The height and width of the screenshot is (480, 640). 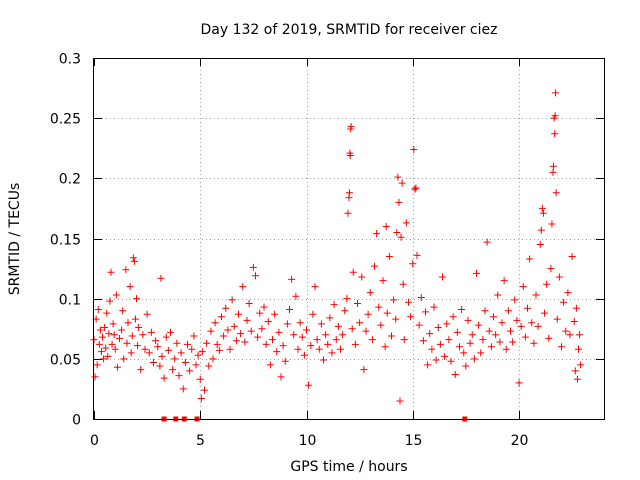 I want to click on y-tick-label: 0.3, so click(x=70, y=60).